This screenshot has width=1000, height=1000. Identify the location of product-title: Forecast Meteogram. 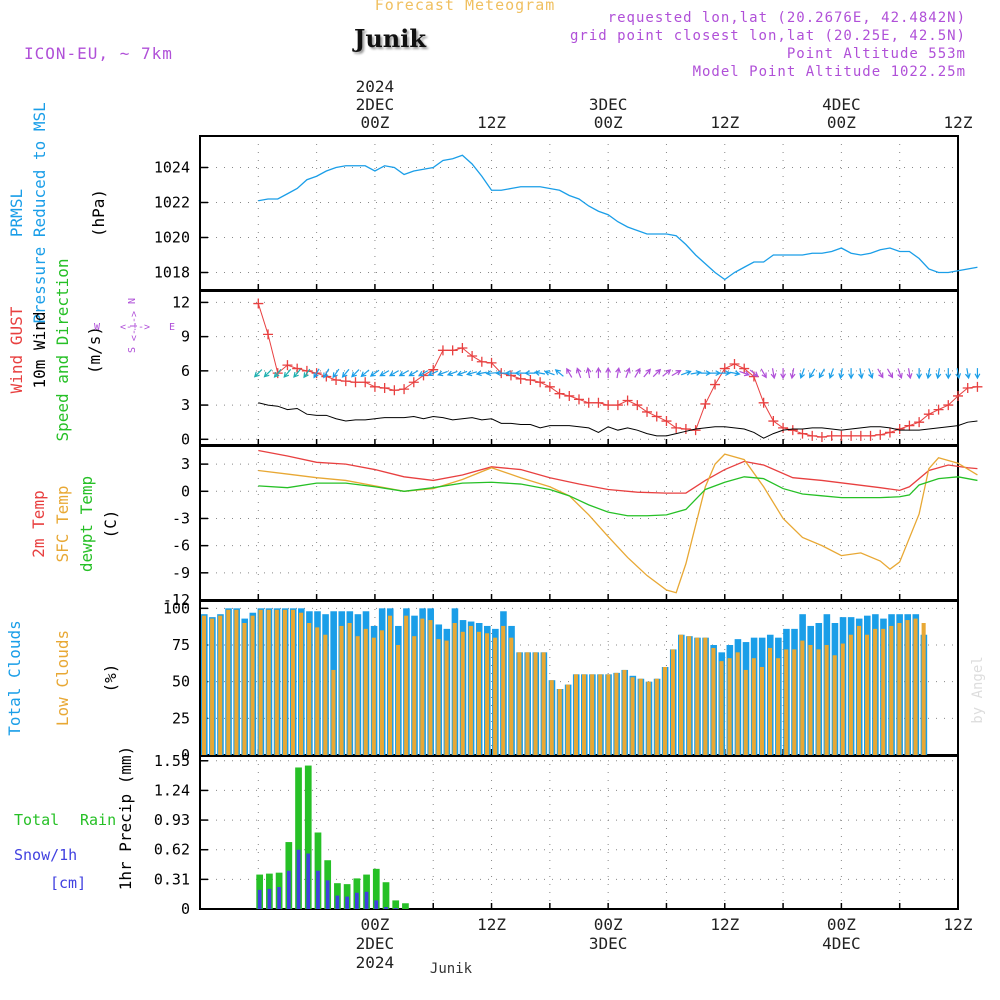
(465, 7).